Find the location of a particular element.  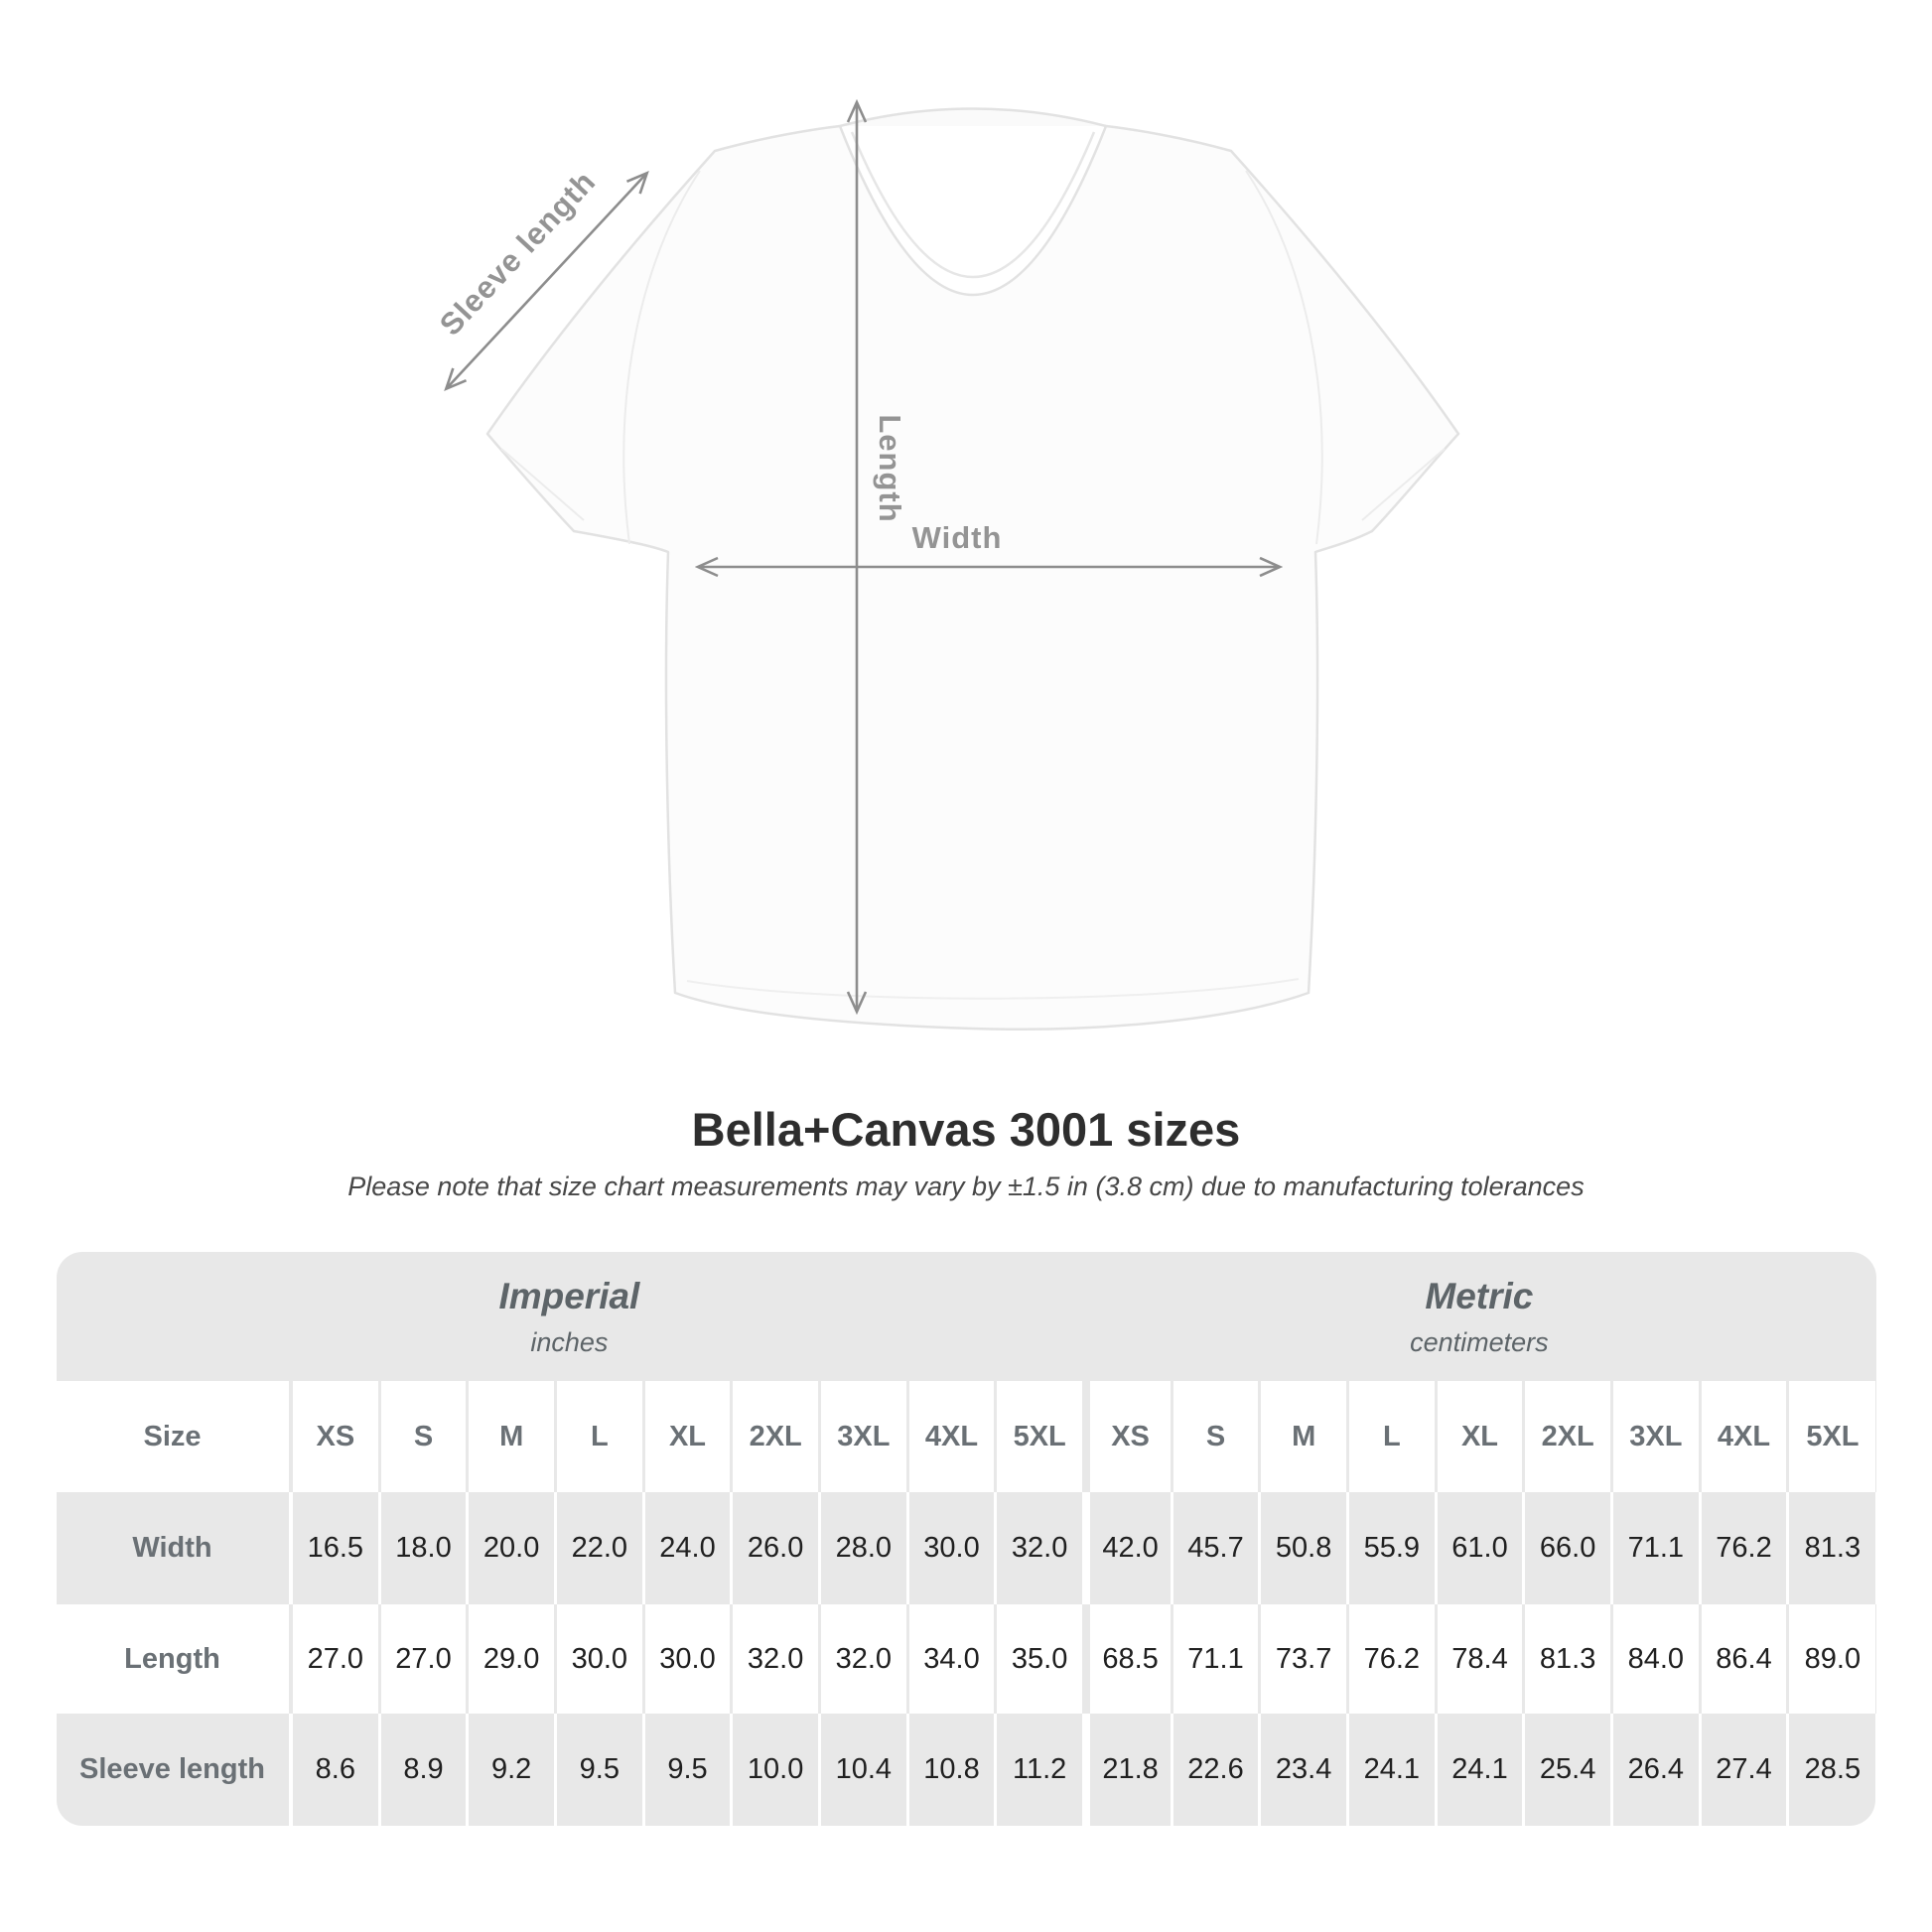

size-label: Size is located at coordinates (172, 1437).